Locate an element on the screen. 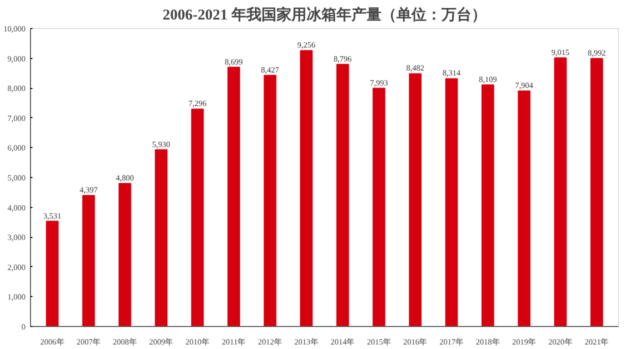 The width and height of the screenshot is (626, 349). data-label: 4,397 is located at coordinates (89, 189).